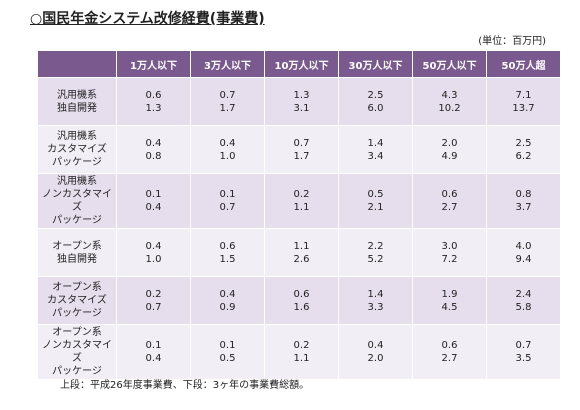 This screenshot has height=410, width=580. I want to click on annual-value: 1.3, so click(301, 95).